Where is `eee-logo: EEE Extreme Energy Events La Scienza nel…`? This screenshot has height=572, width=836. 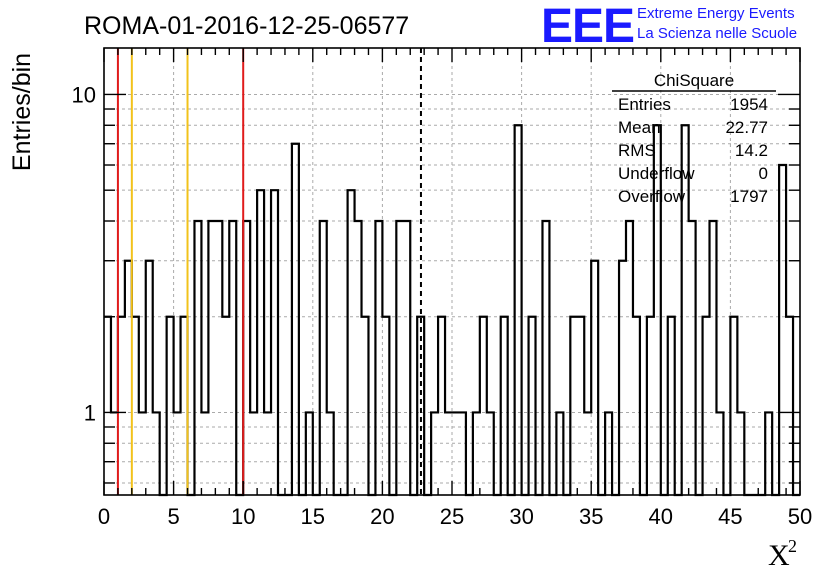 eee-logo: EEE Extreme Energy Events La Scienza nel… is located at coordinates (669, 26).